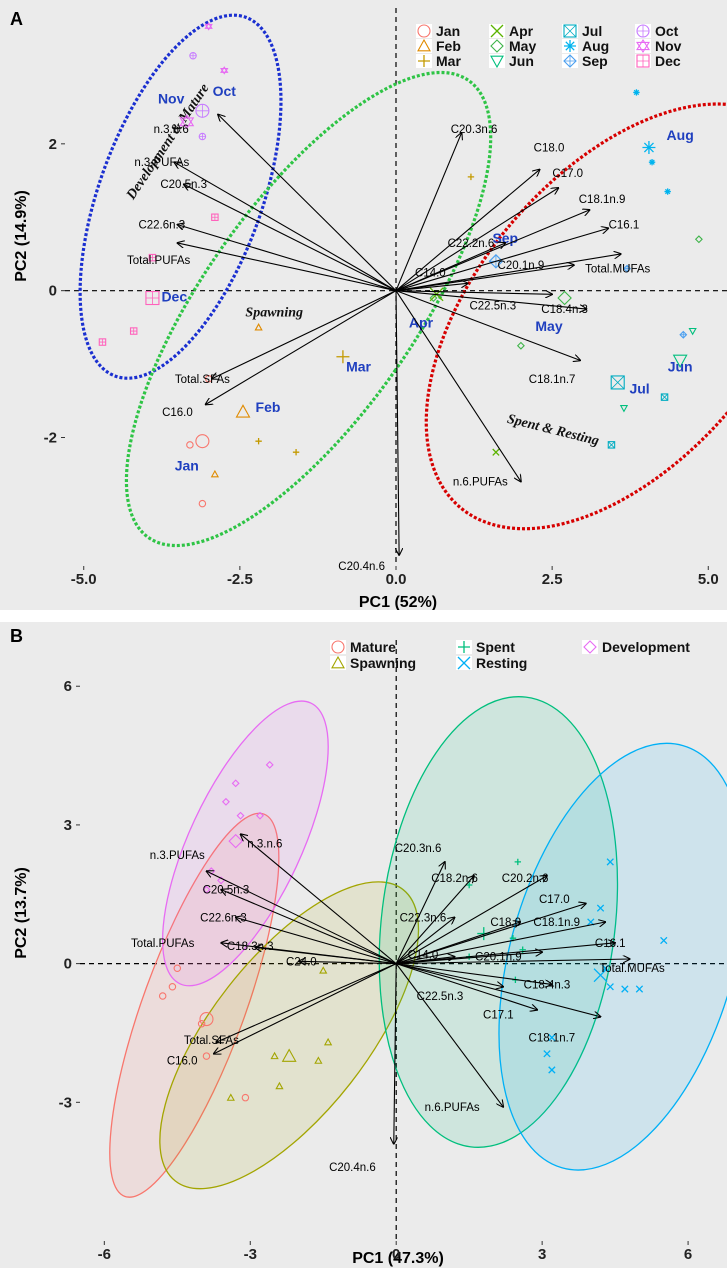 This screenshot has width=727, height=1268. What do you see at coordinates (159, 261) in the screenshot?
I see `panel-a-loading-label-total-pufas: Total.PUFAs` at bounding box center [159, 261].